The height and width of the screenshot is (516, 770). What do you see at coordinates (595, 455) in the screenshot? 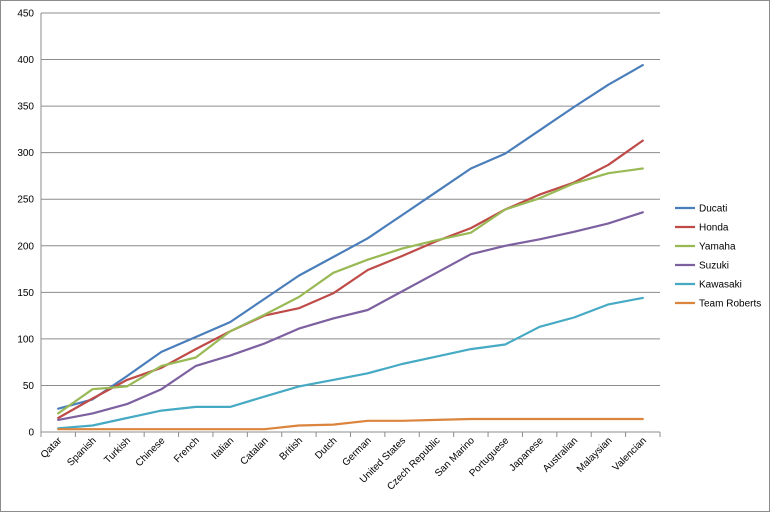
I see `x-tick-label: Malaysian` at bounding box center [595, 455].